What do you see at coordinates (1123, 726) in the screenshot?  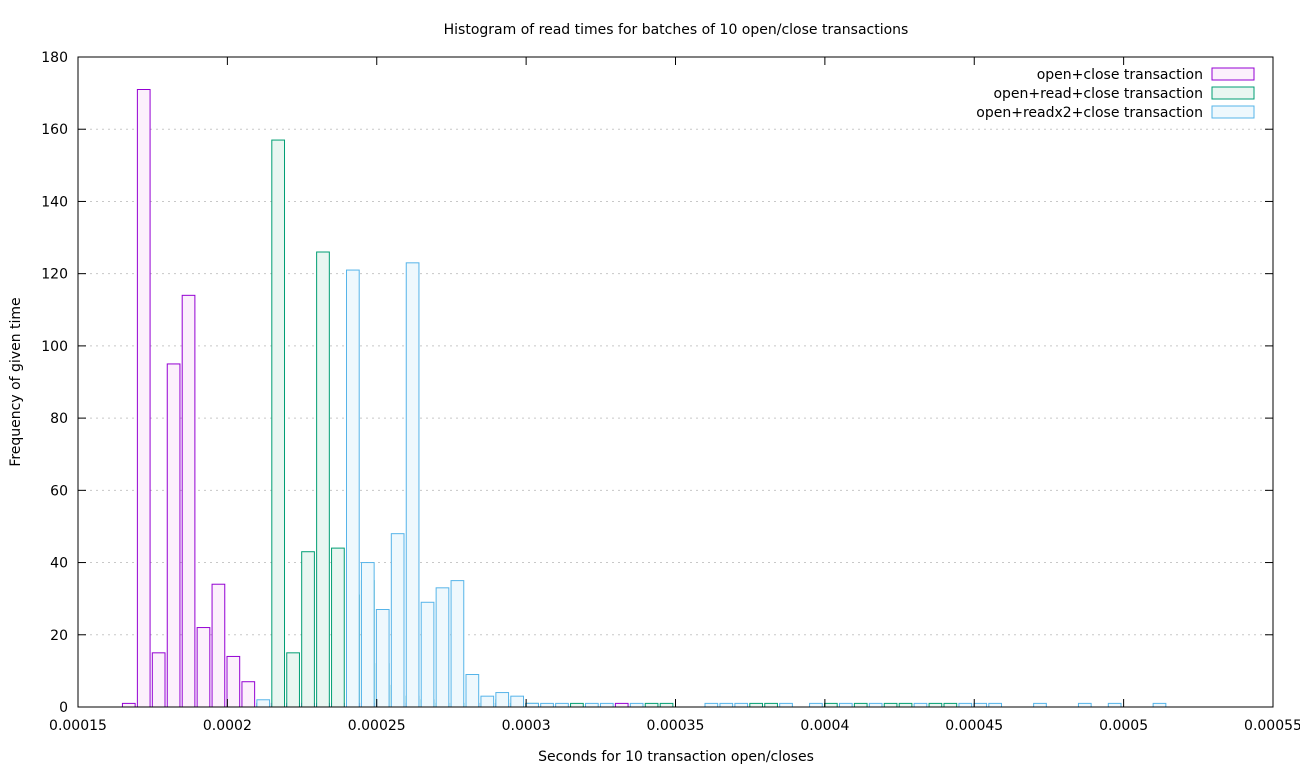 I see `x-tick-label: 0.0005` at bounding box center [1123, 726].